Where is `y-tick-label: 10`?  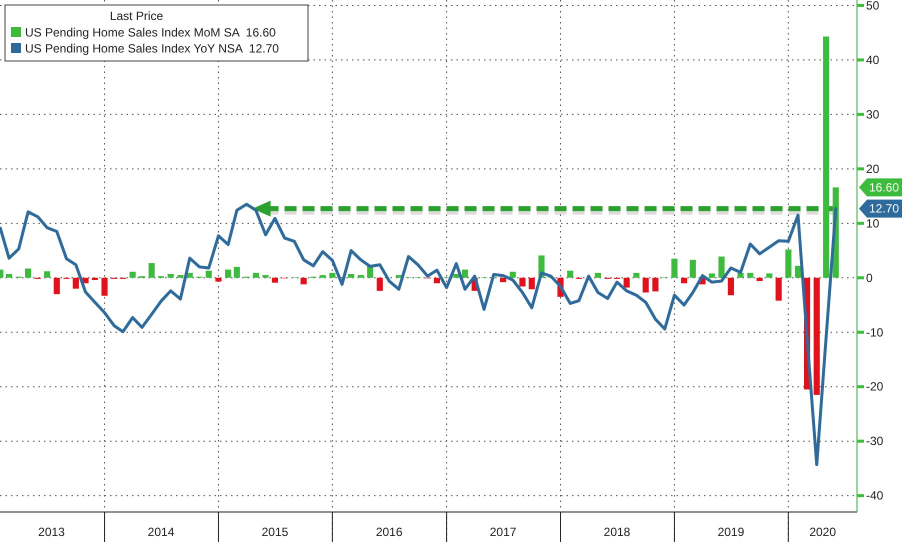 y-tick-label: 10 is located at coordinates (873, 223).